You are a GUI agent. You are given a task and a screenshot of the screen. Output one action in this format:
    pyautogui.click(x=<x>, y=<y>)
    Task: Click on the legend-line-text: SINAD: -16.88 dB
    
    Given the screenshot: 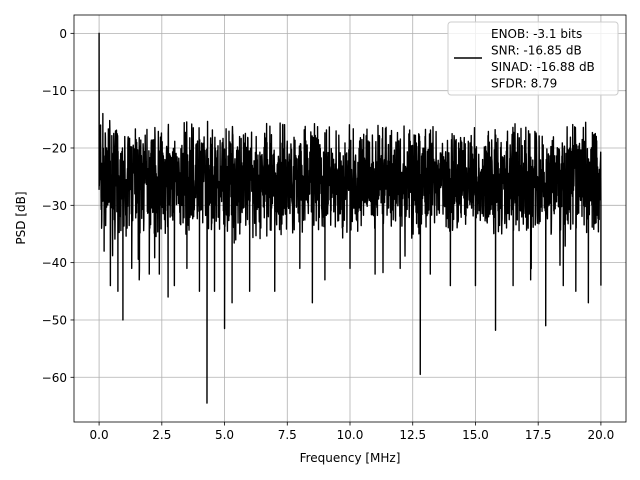 What is the action you would take?
    pyautogui.click(x=543, y=67)
    